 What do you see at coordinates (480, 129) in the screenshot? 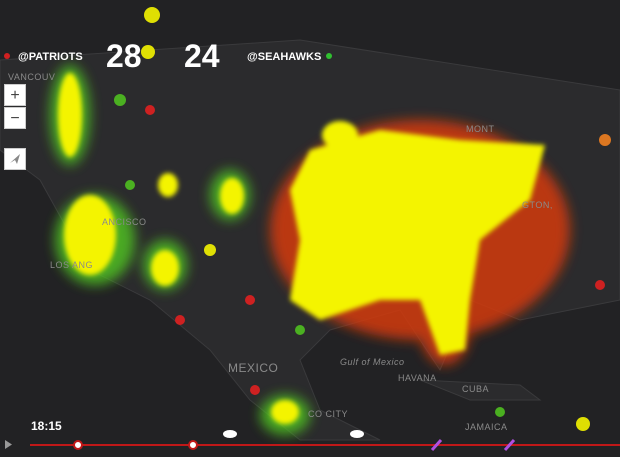
I see `map-label: MONT` at bounding box center [480, 129].